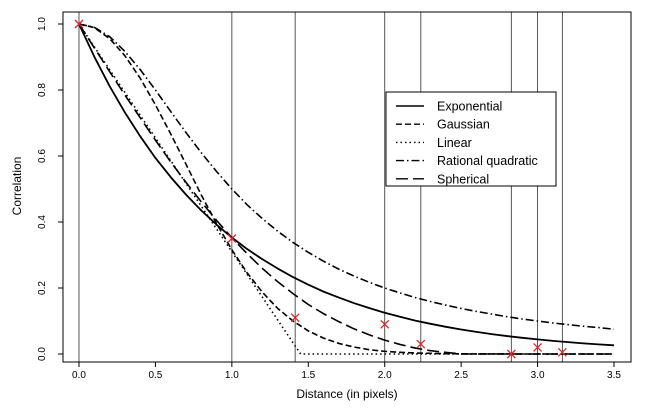  I want to click on legend-label-4: Spherical, so click(463, 179).